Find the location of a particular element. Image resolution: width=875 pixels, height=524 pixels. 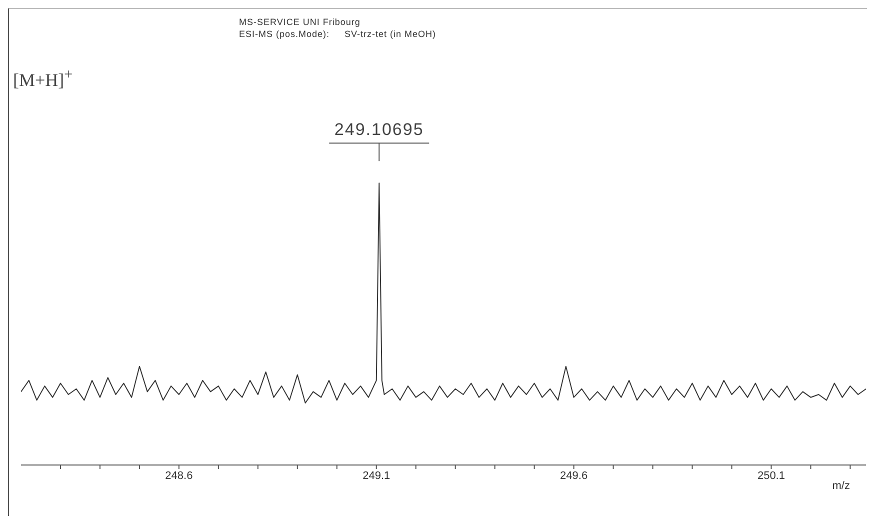

chart-title: MS-SERVICE UNI Fribourg is located at coordinates (299, 22).